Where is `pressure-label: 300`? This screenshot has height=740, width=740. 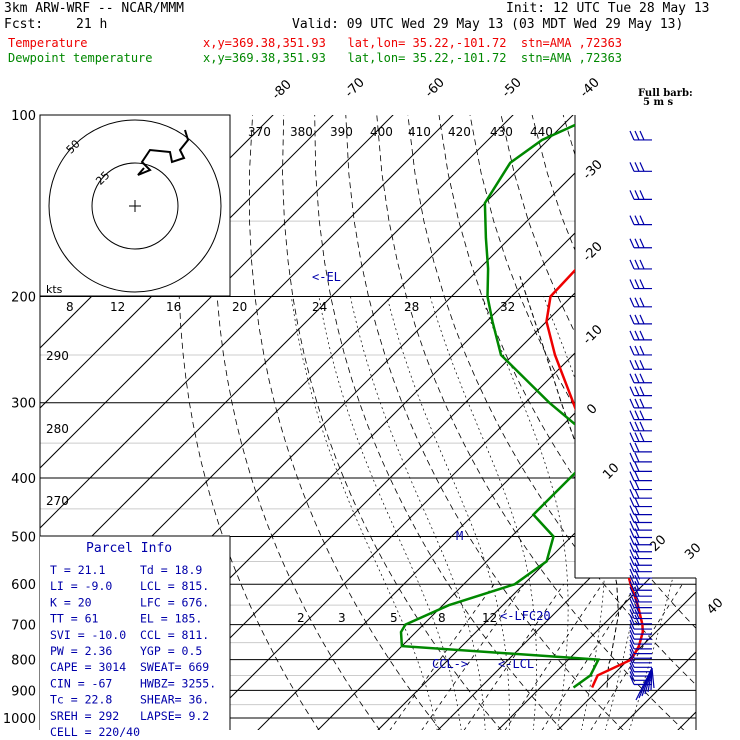 pressure-label: 300 is located at coordinates (23, 404).